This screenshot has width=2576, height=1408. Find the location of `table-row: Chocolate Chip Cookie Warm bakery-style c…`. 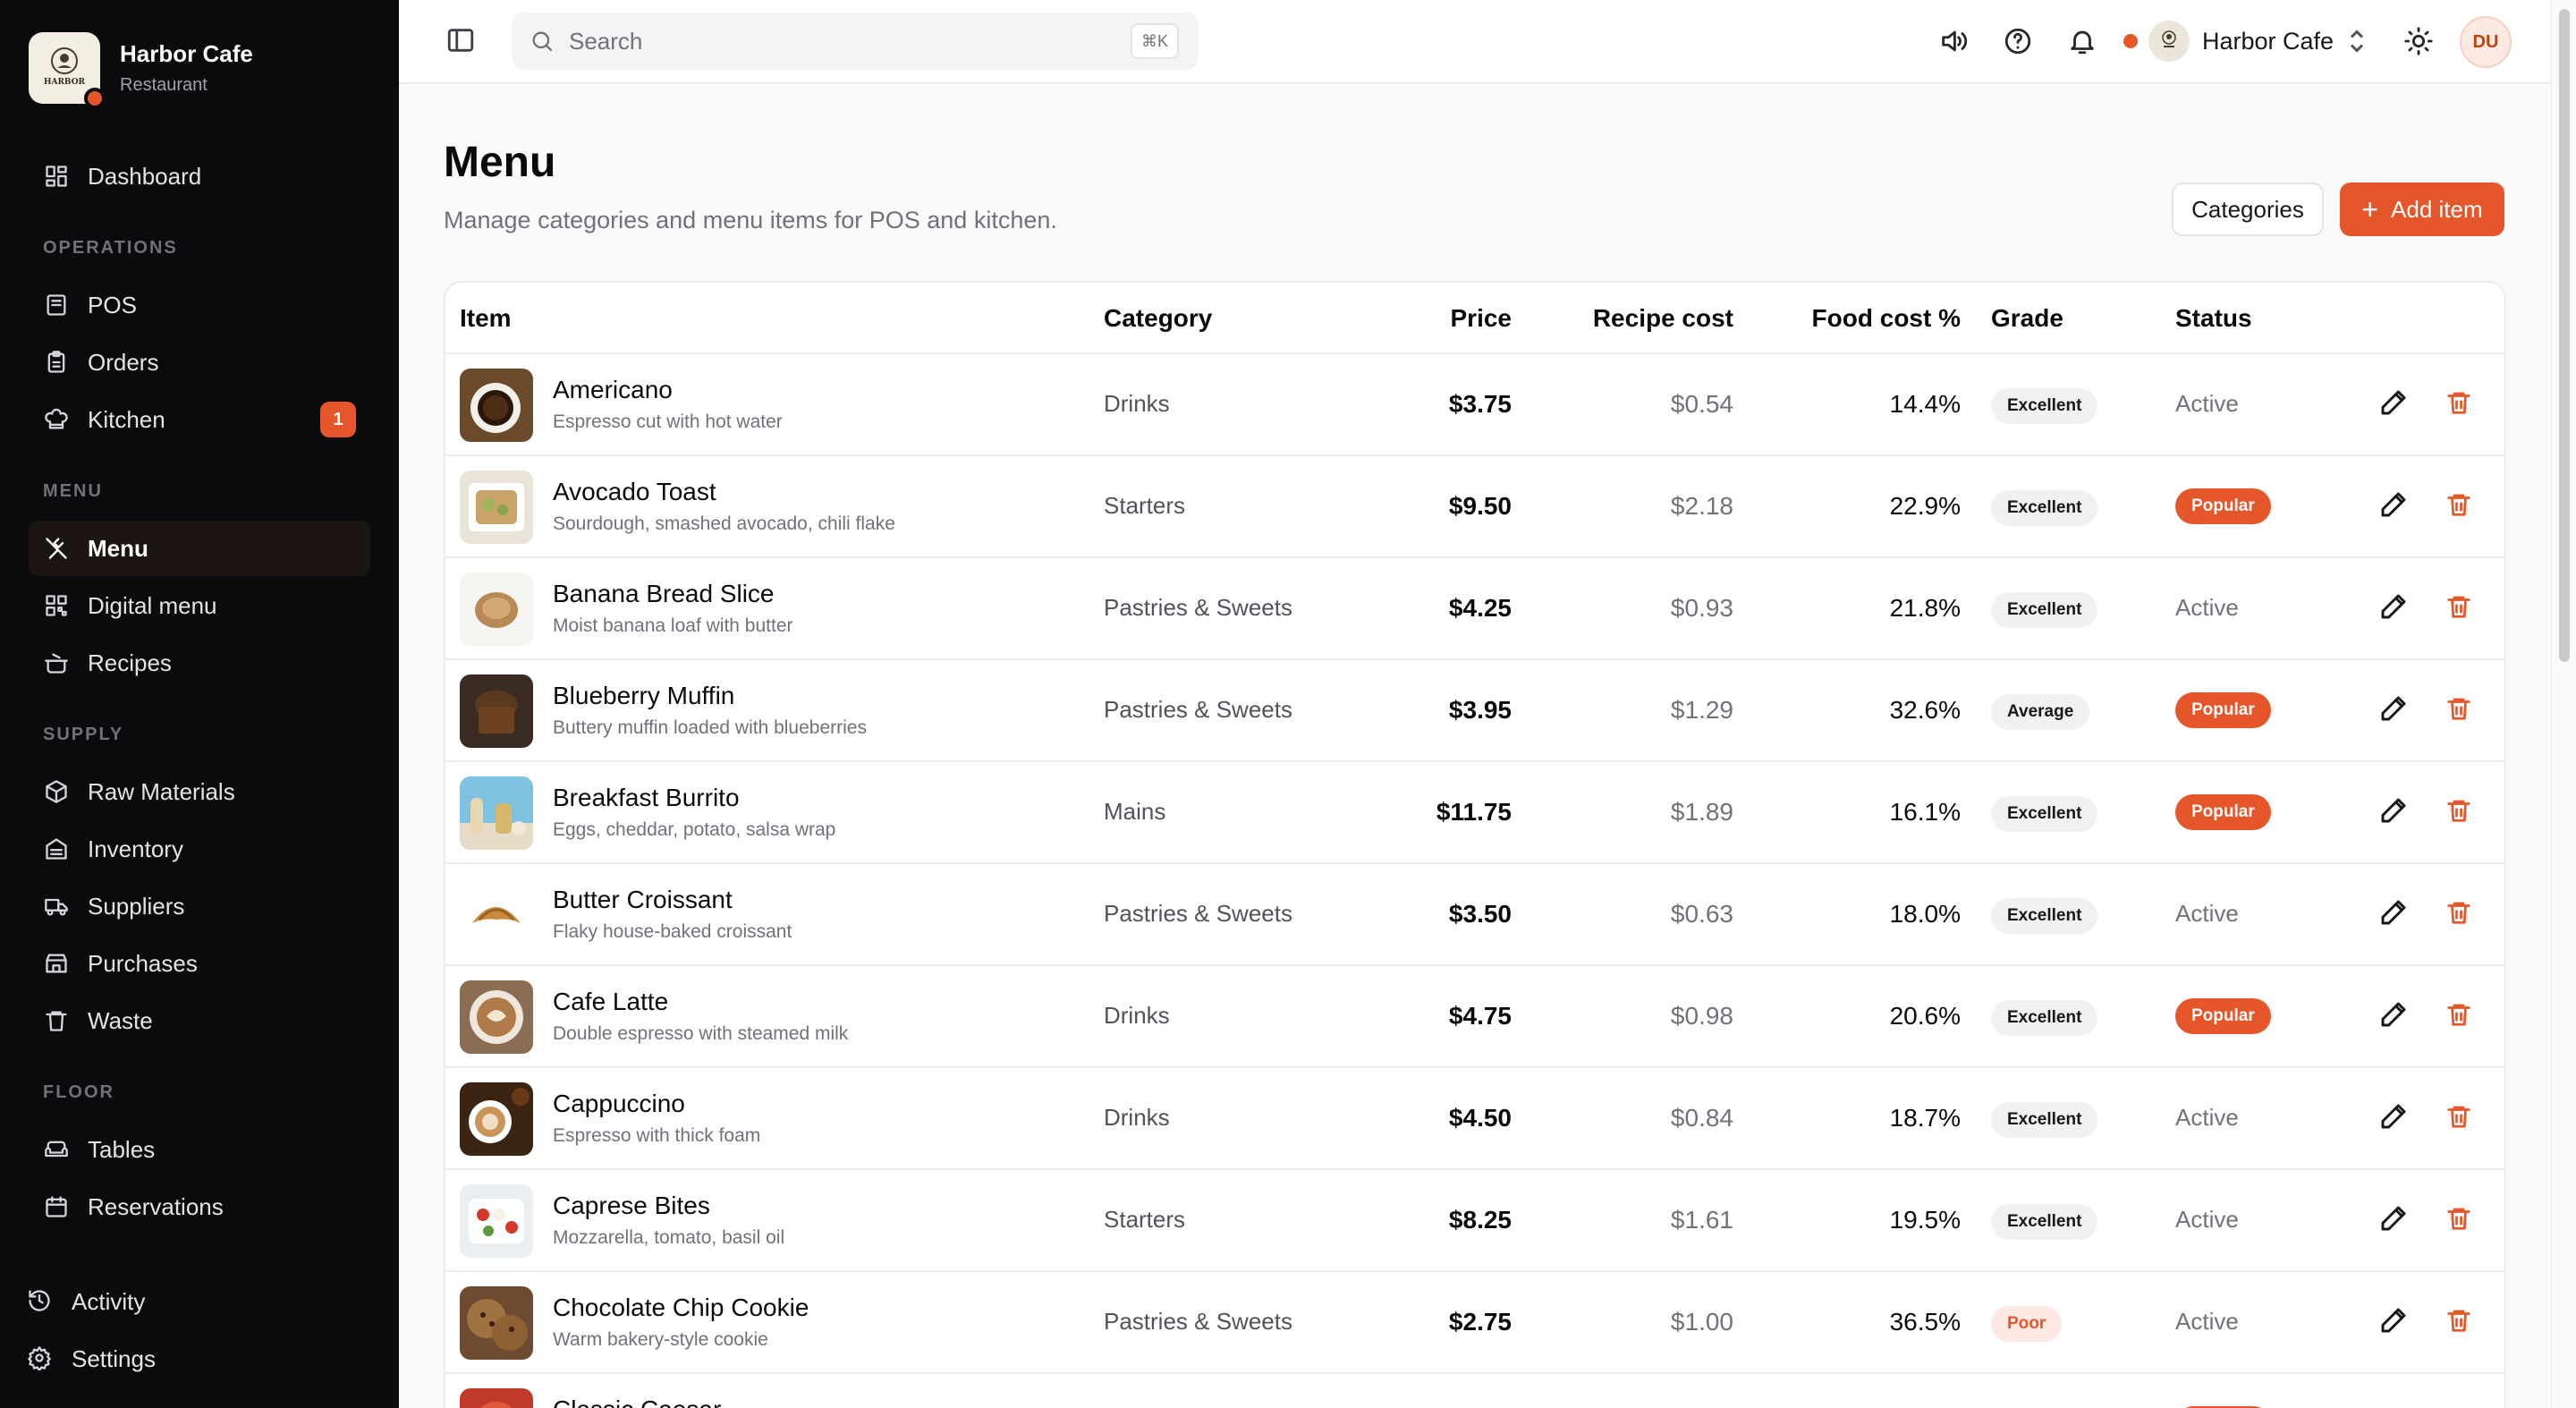

table-row: Chocolate Chip Cookie Warm bakery-style c… is located at coordinates (1474, 1323).